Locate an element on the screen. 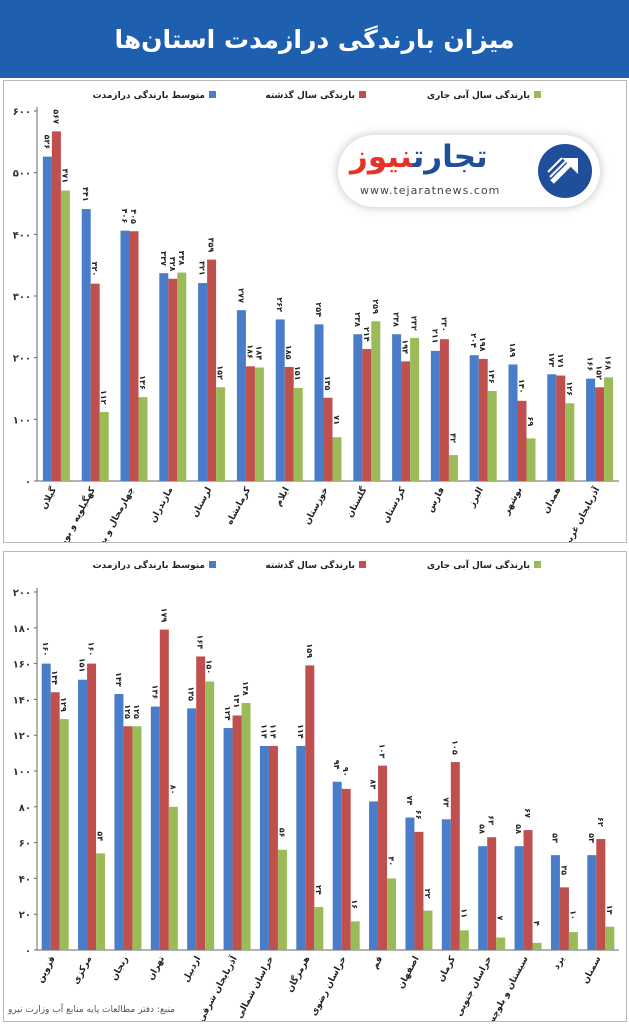  y-tick-label: ۸۰ is located at coordinates (25, 808).